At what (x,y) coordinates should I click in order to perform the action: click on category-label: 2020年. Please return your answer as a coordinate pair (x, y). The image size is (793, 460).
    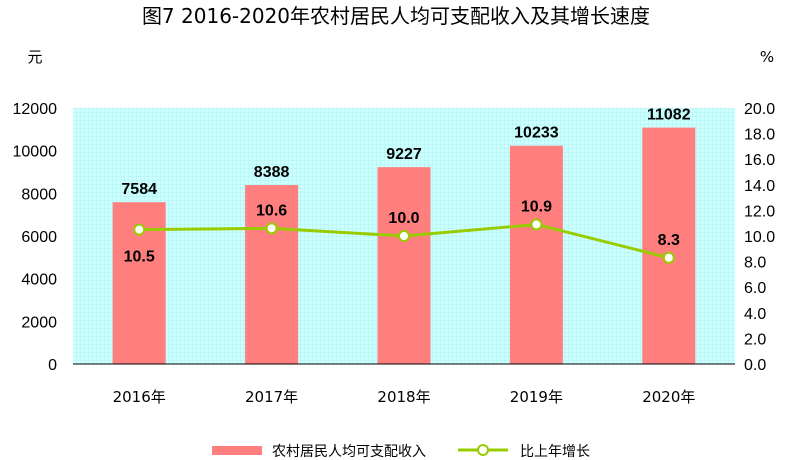
    Looking at the image, I should click on (668, 397).